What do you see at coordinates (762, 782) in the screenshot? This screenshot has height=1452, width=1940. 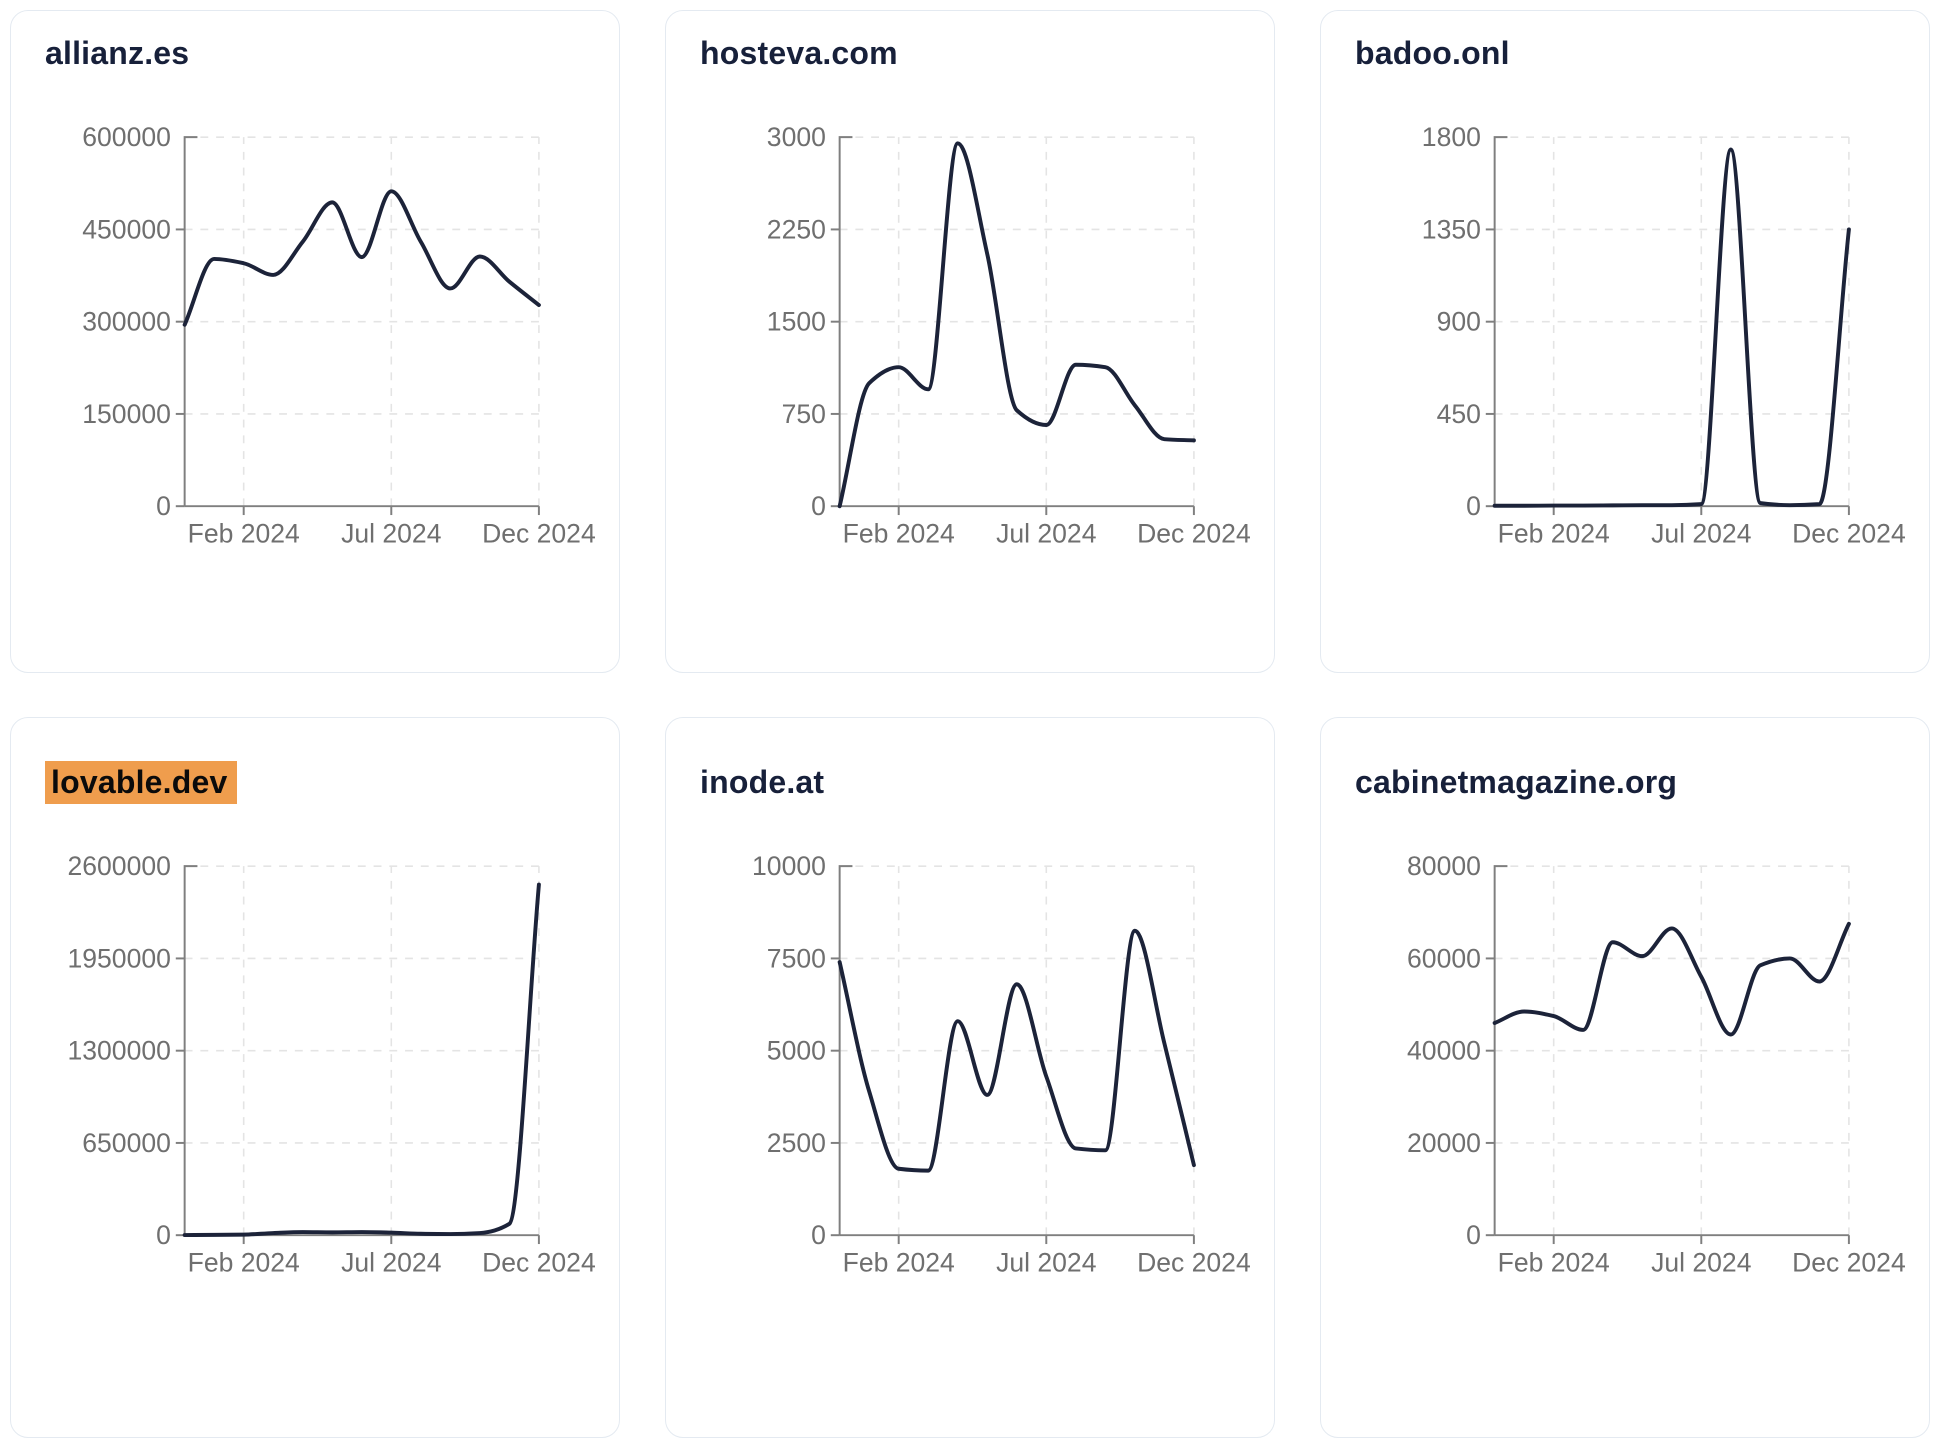 I see `domain-name: inode.at` at bounding box center [762, 782].